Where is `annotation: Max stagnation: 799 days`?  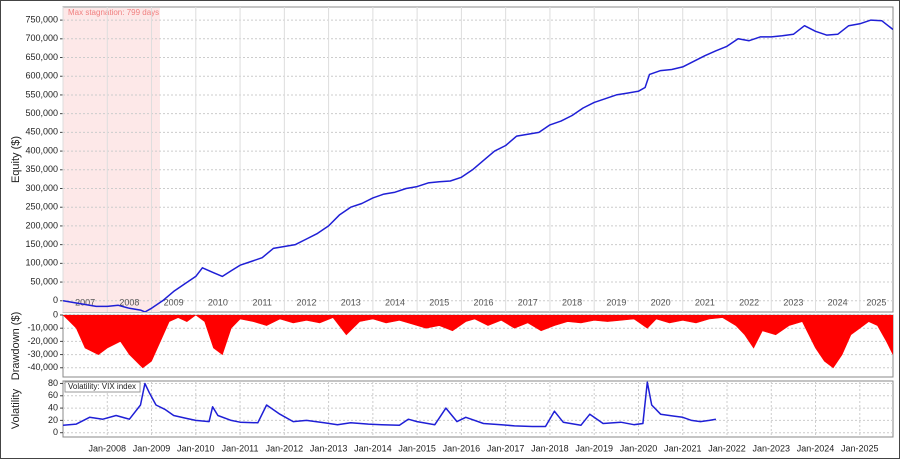 annotation: Max stagnation: 799 days is located at coordinates (113, 12).